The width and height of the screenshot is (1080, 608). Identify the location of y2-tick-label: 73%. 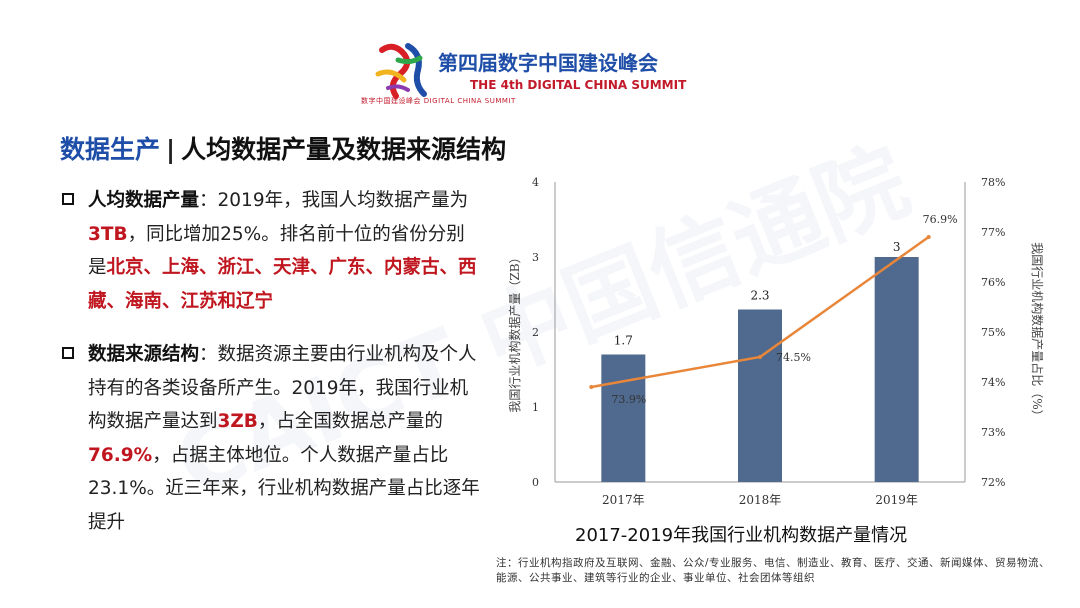
(993, 432).